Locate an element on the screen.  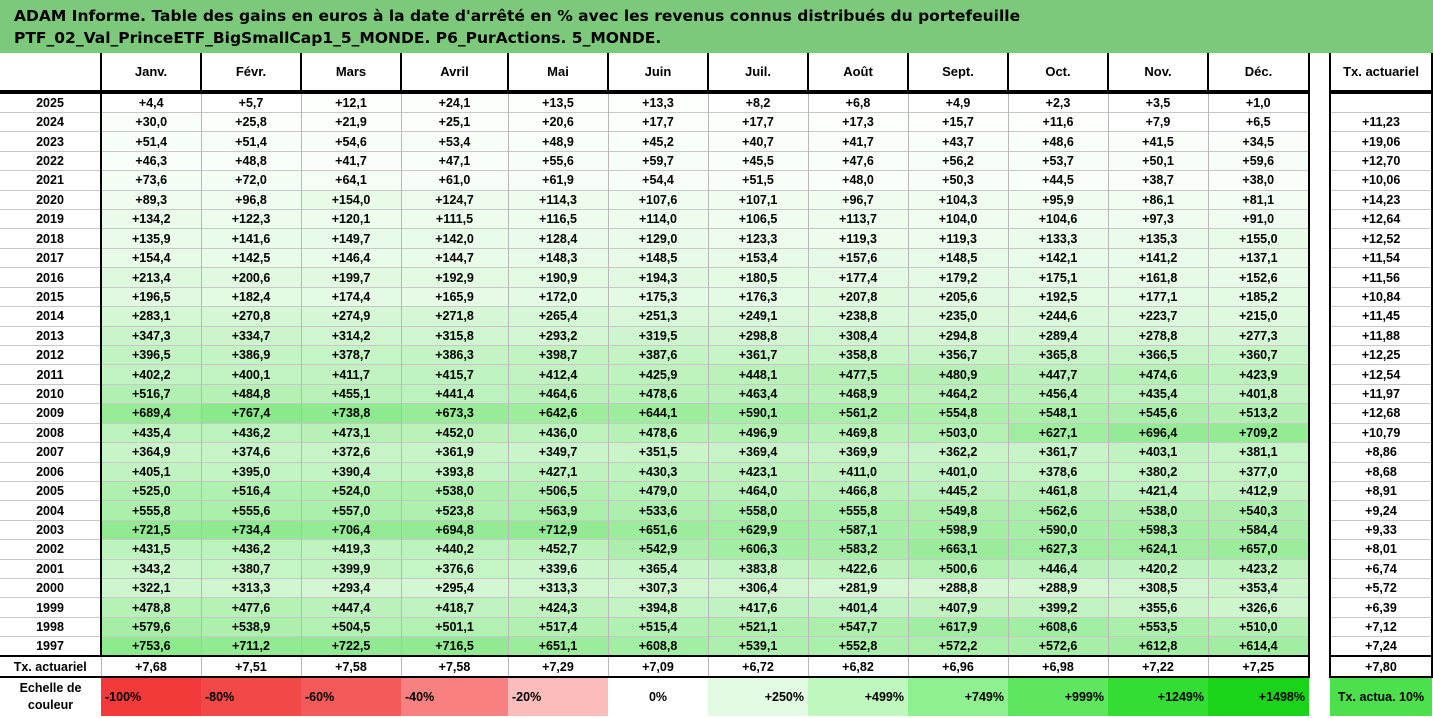
gain-cell: +430,3 is located at coordinates (658, 471).